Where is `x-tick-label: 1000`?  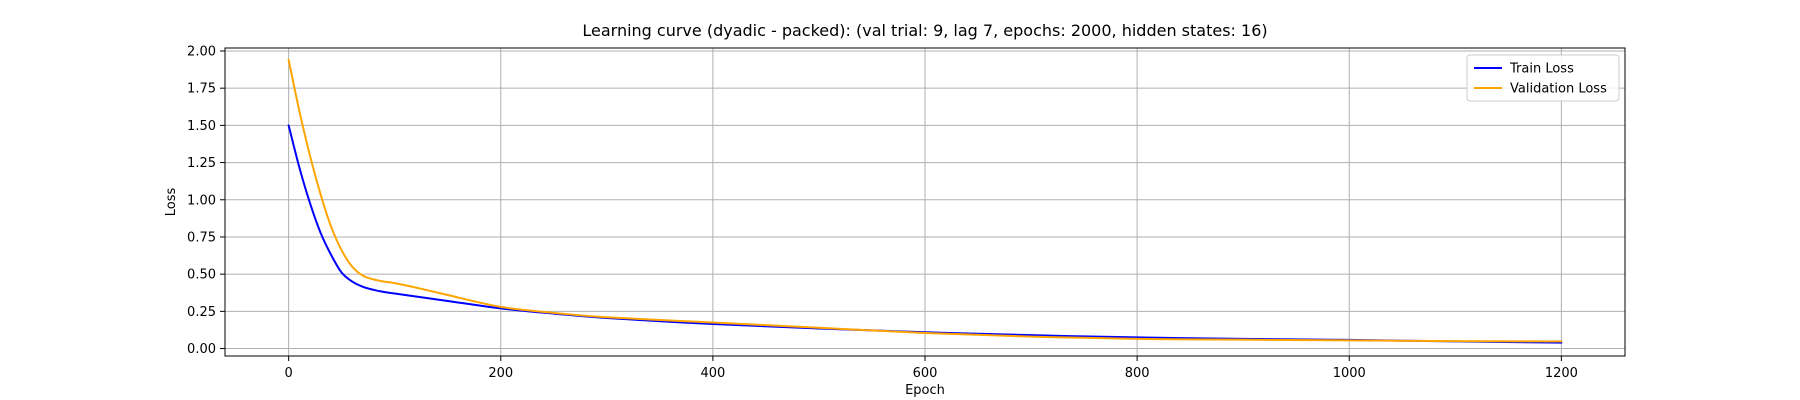 x-tick-label: 1000 is located at coordinates (1349, 373).